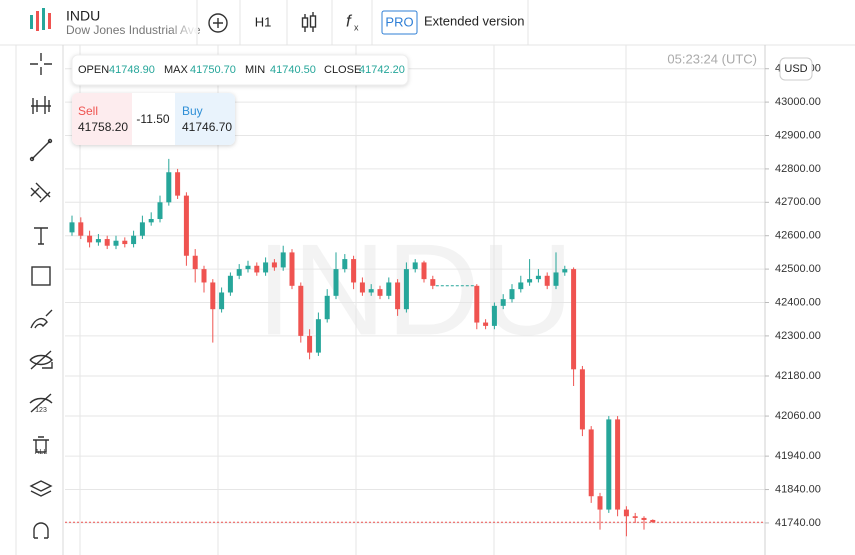 This screenshot has height=555, width=855. Describe the element at coordinates (798, 336) in the screenshot. I see `y-tick-label: 42300.00` at that location.